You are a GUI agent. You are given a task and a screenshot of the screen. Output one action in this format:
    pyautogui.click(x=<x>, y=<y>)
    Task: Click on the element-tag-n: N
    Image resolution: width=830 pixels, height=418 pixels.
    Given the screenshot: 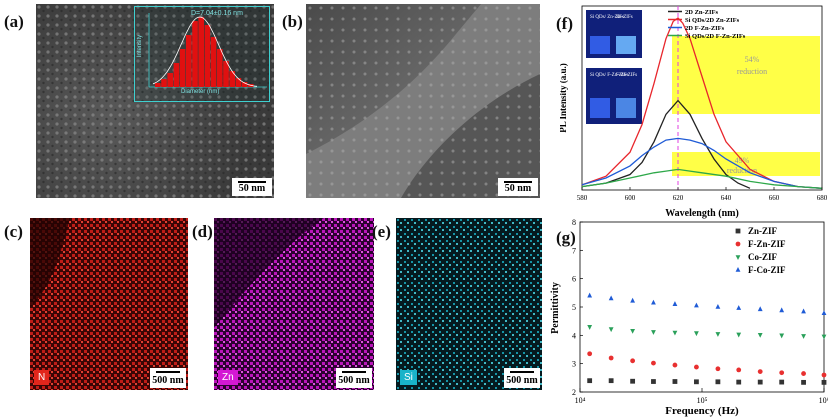 What is the action you would take?
    pyautogui.click(x=42, y=377)
    